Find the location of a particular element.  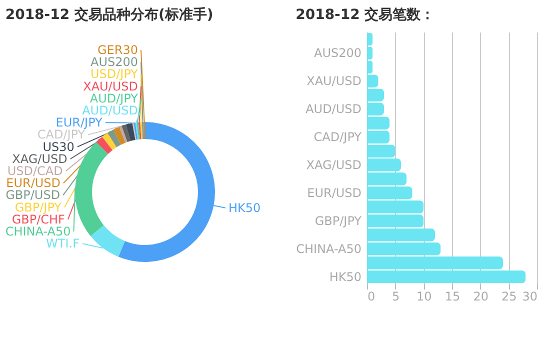

slice-label: AUD/USD is located at coordinates (110, 111).